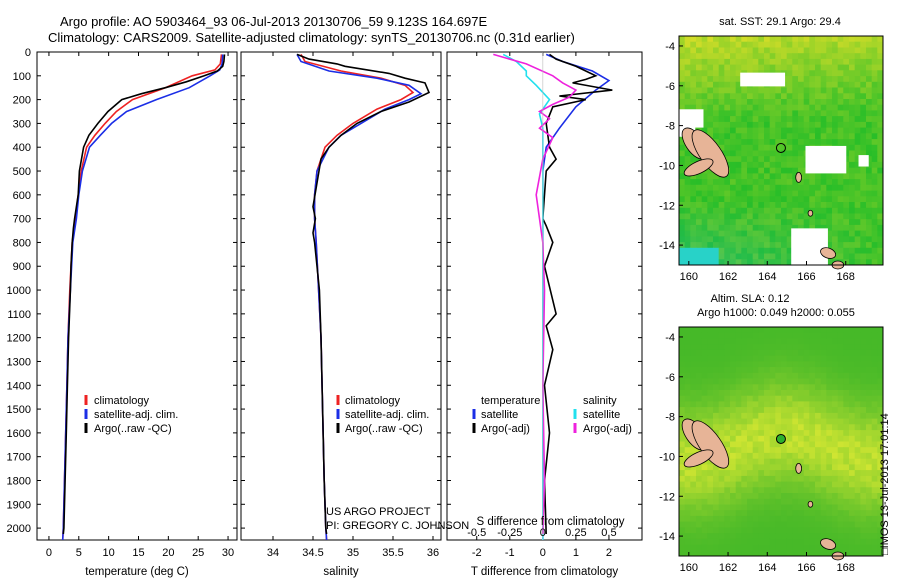 This screenshot has height=580, width=900. I want to click on island, so click(698, 458).